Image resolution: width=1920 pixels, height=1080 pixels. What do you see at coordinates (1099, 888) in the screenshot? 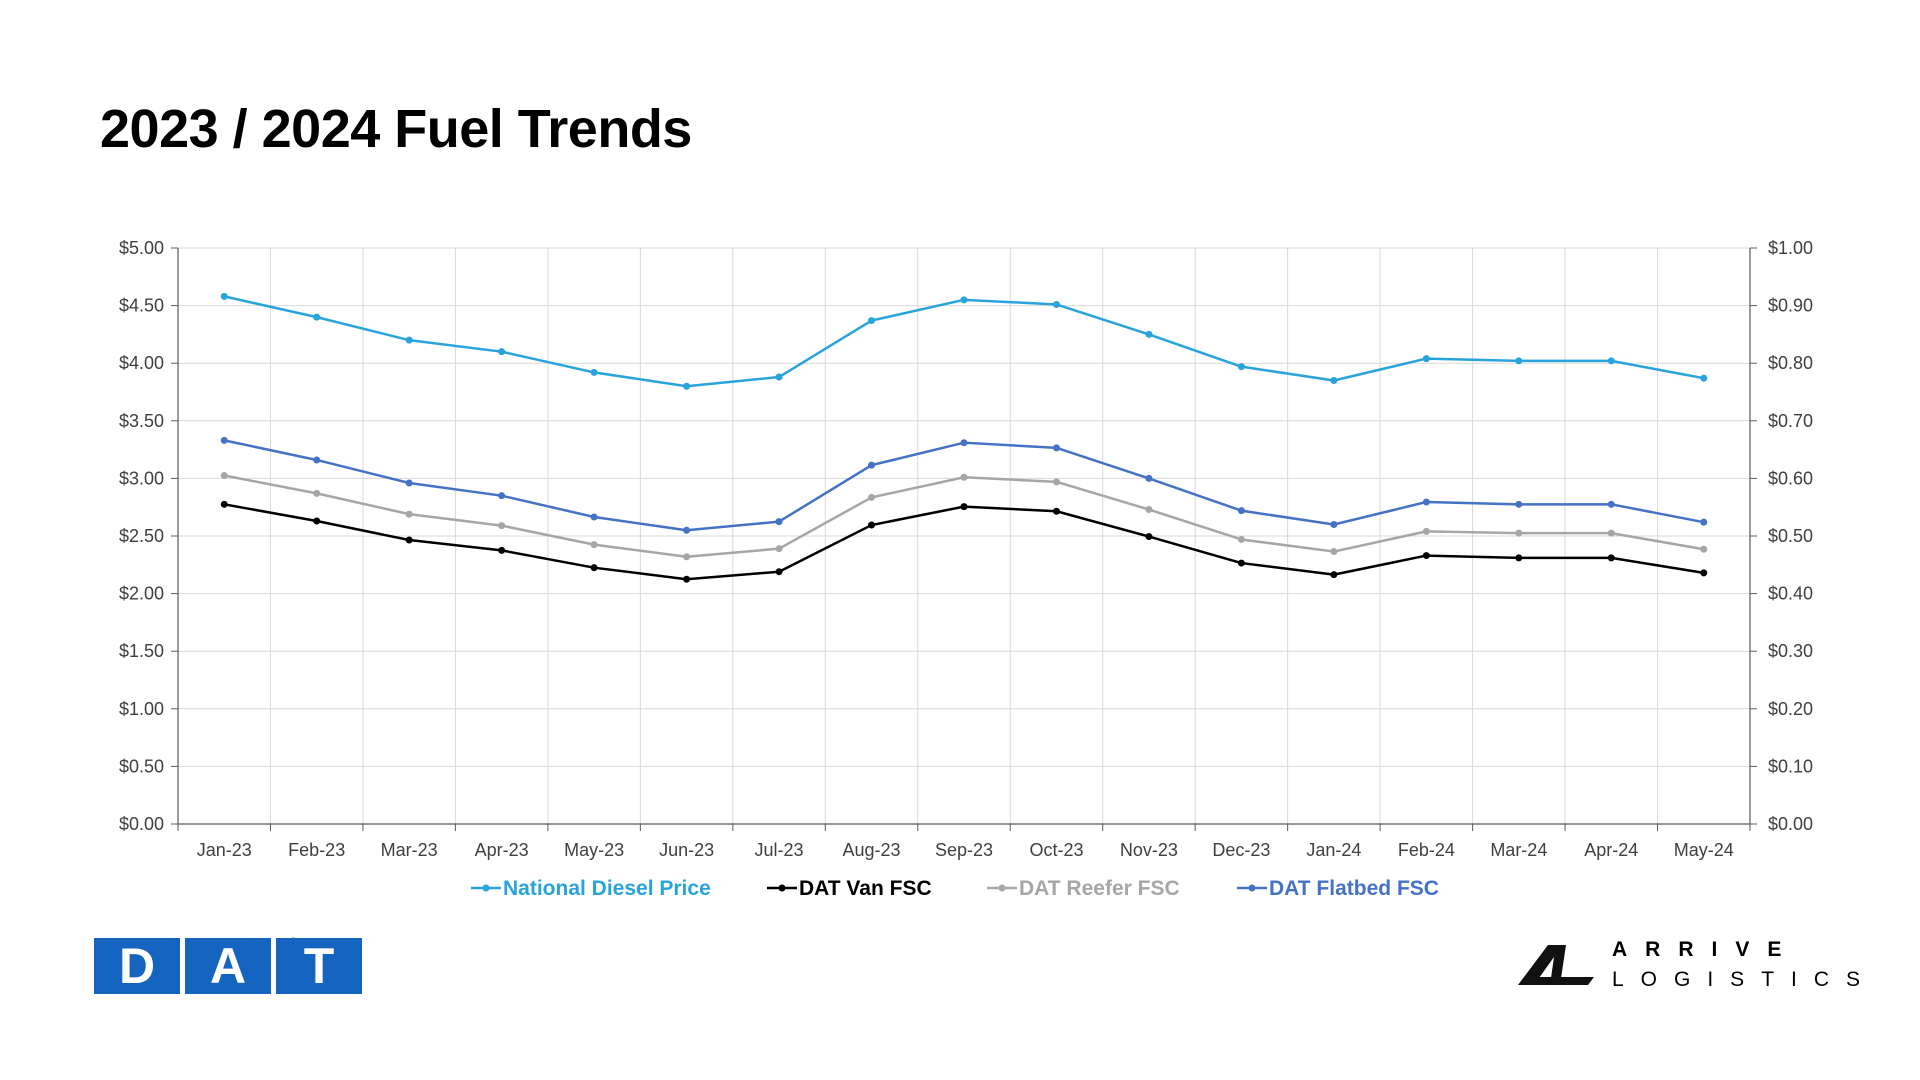
I see `legend-label: DAT Reefer FSC` at bounding box center [1099, 888].